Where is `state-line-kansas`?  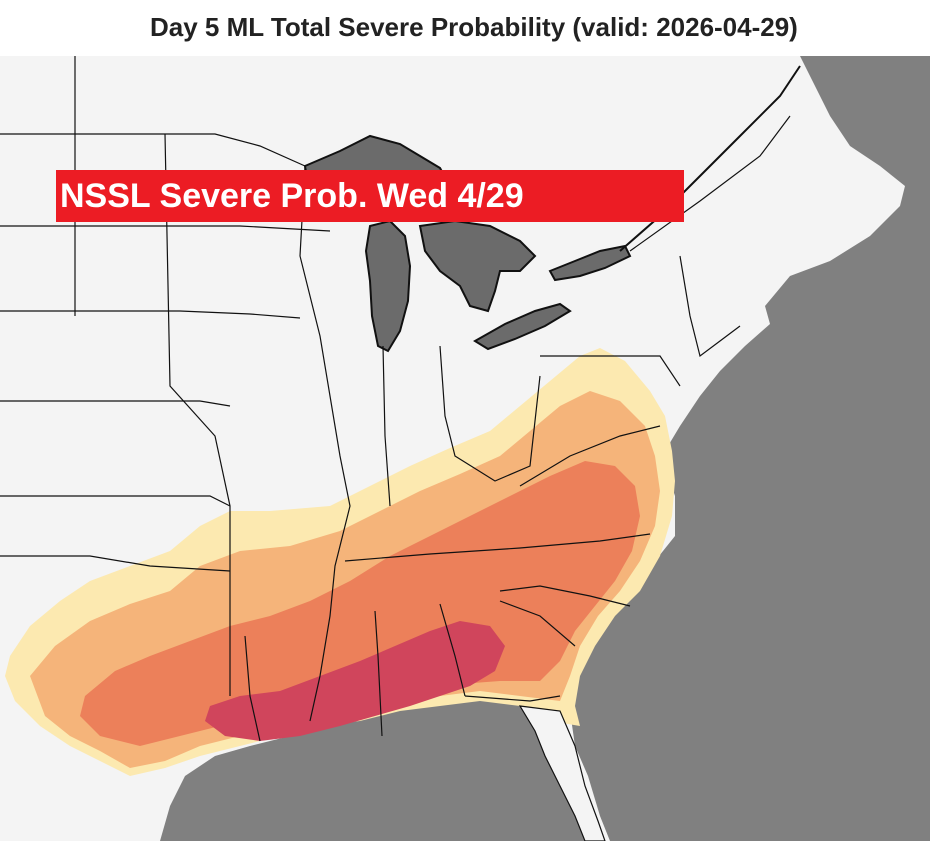 state-line-kansas is located at coordinates (115, 403).